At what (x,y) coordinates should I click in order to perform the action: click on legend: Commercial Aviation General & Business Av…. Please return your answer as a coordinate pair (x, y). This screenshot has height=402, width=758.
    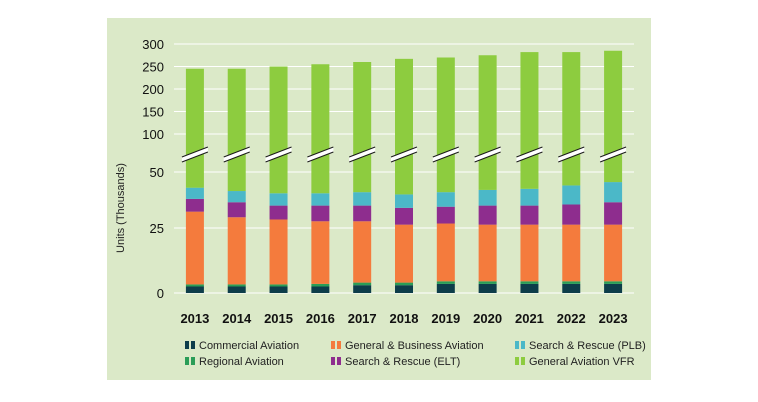
    Looking at the image, I should click on (415, 354).